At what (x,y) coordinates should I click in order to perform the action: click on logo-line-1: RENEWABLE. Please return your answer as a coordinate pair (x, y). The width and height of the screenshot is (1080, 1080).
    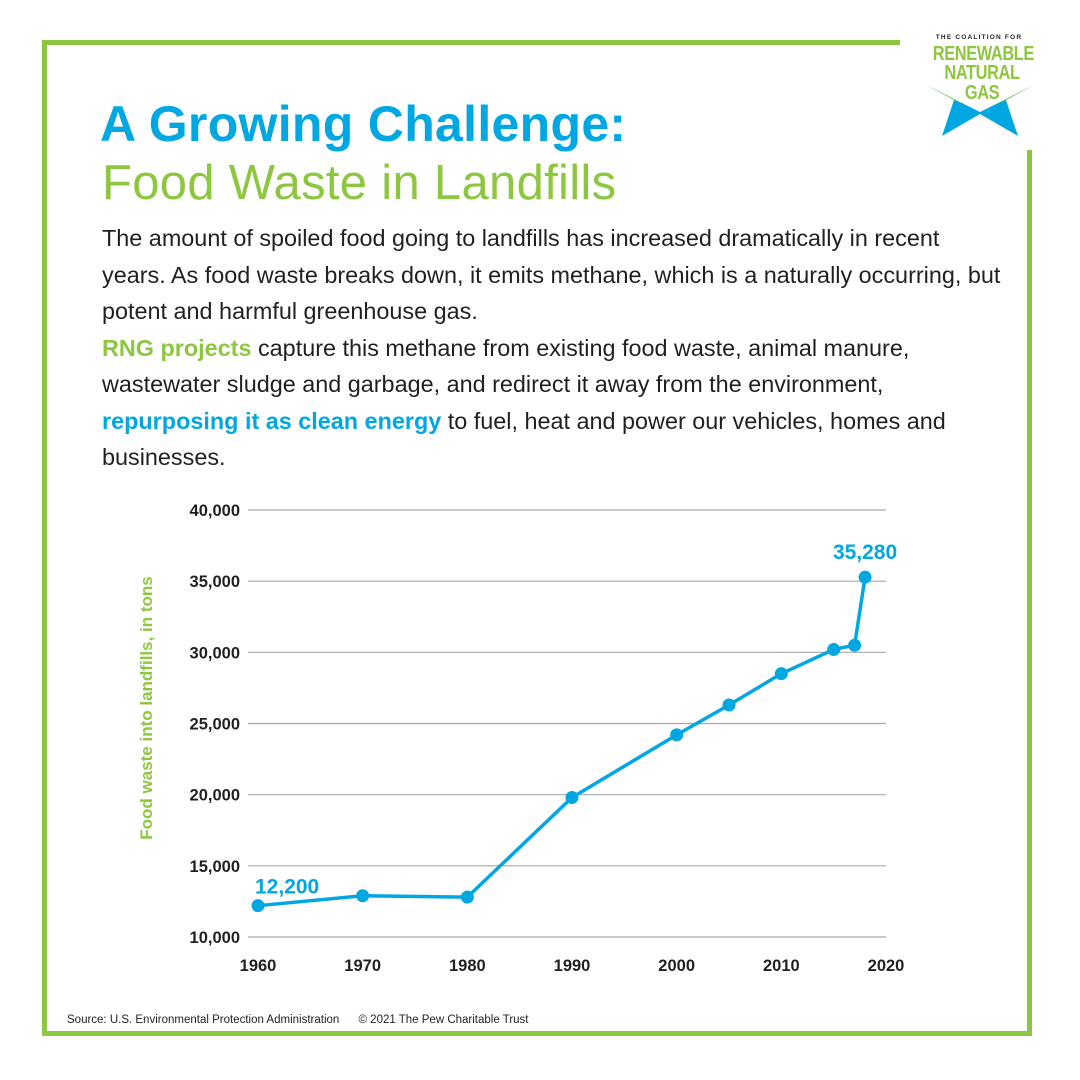
    Looking at the image, I should click on (983, 54).